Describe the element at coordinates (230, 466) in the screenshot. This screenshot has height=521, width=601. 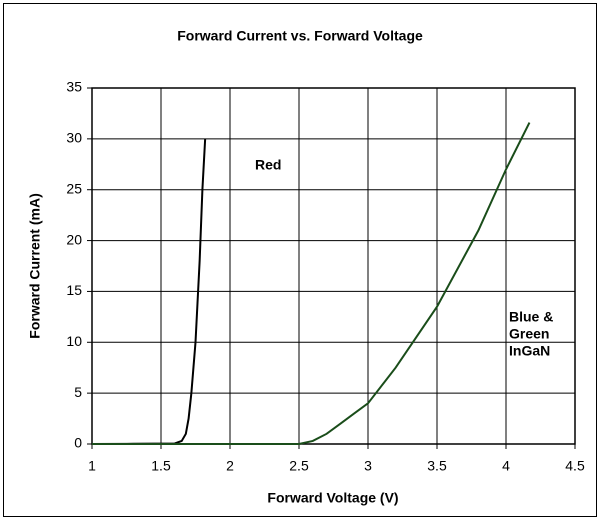
I see `x-tick-label: 2` at that location.